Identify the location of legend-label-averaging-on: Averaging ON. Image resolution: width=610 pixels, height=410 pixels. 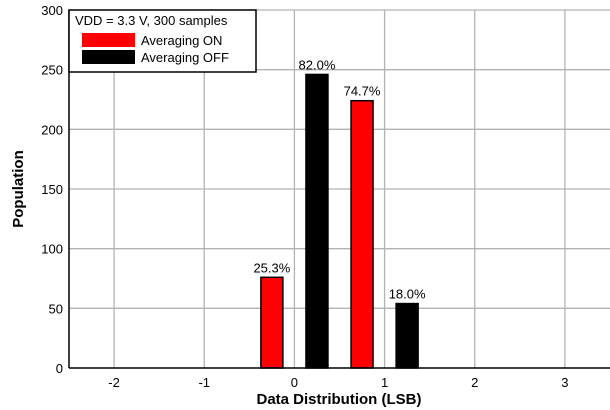
(181, 40).